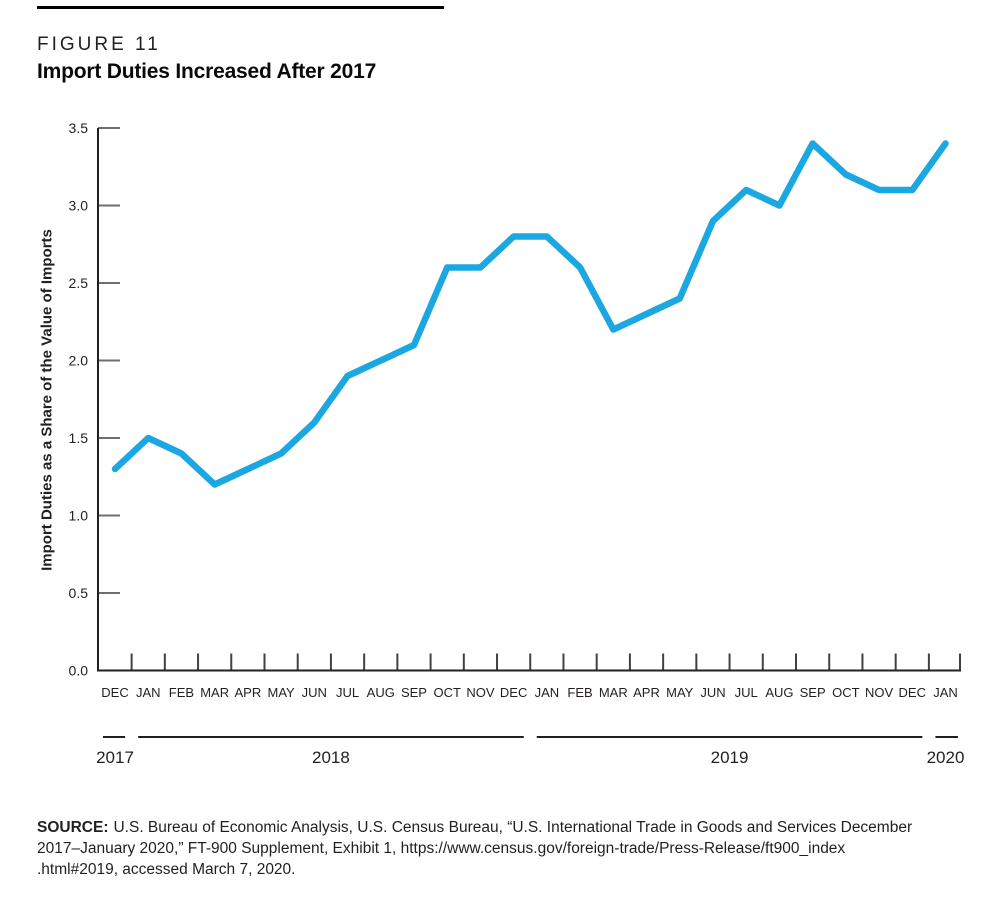 The height and width of the screenshot is (919, 1000). What do you see at coordinates (240, 7) in the screenshot?
I see `top-rule` at bounding box center [240, 7].